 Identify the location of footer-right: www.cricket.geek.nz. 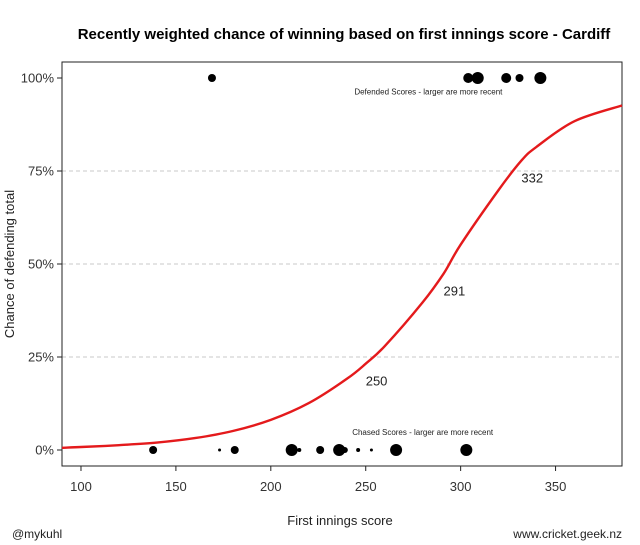
(567, 534).